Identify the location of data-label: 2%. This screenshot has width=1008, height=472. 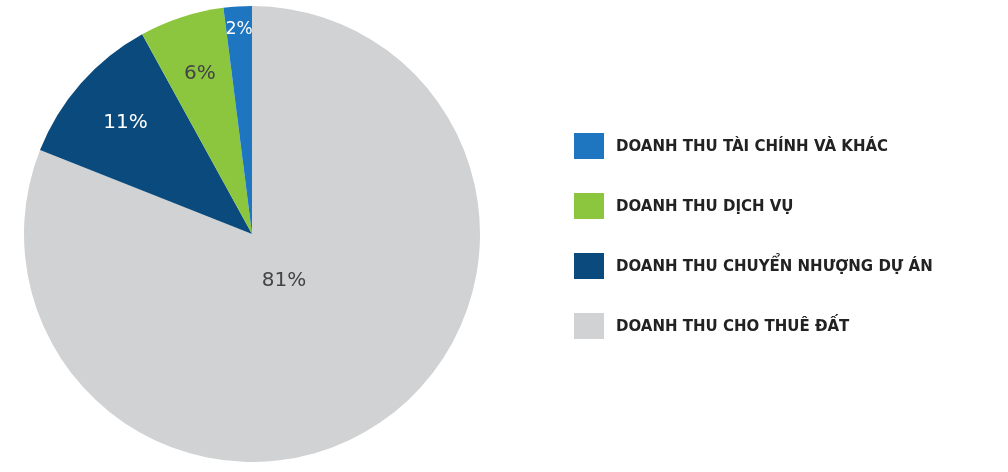
(239, 27).